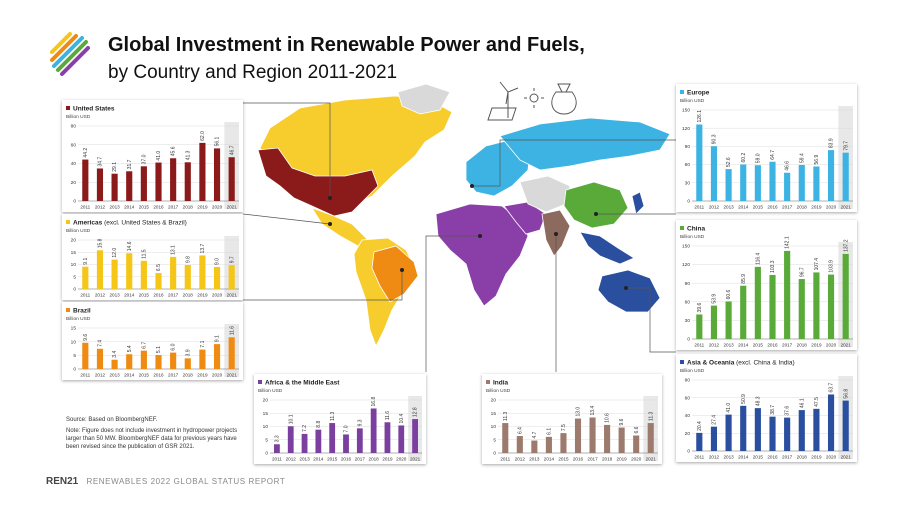 The width and height of the screenshot is (900, 506). I want to click on data-label: 34.7, so click(101, 162).